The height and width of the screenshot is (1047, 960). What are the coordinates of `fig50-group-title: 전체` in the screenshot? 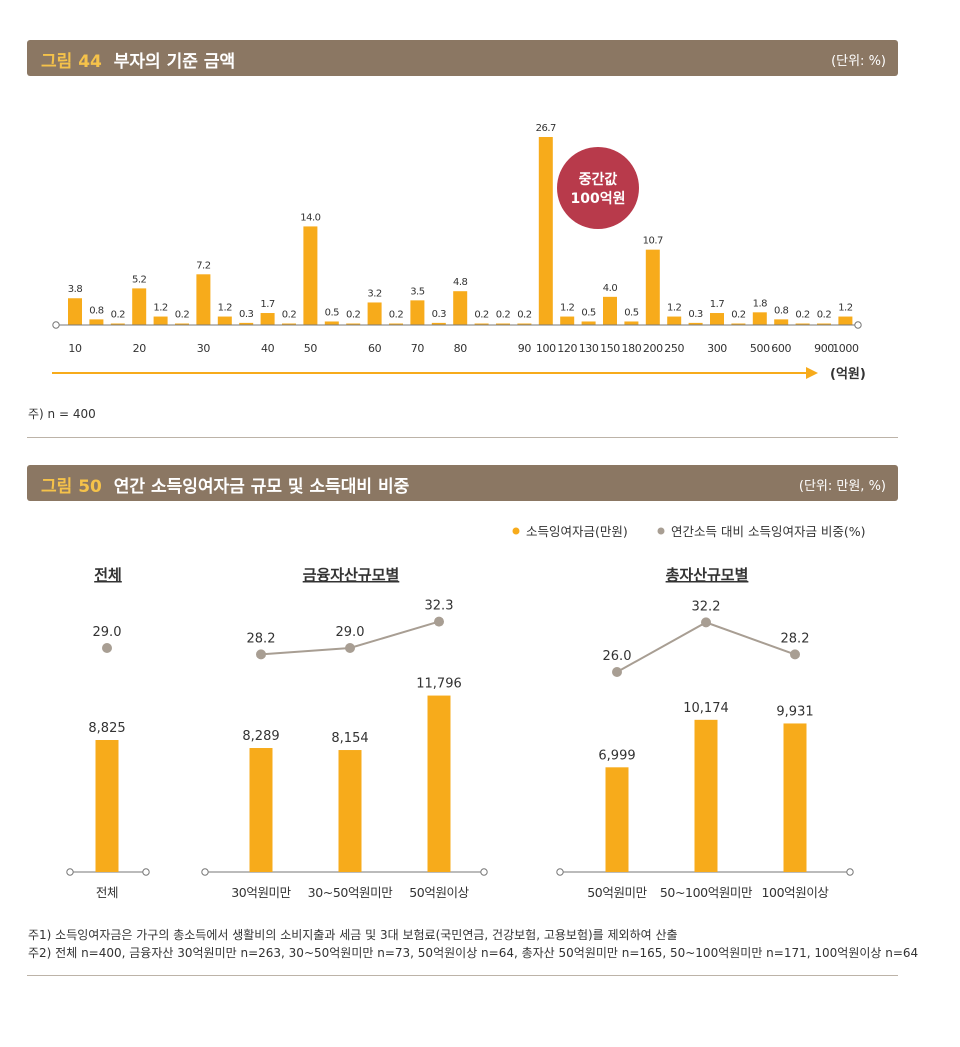 It's located at (108, 575).